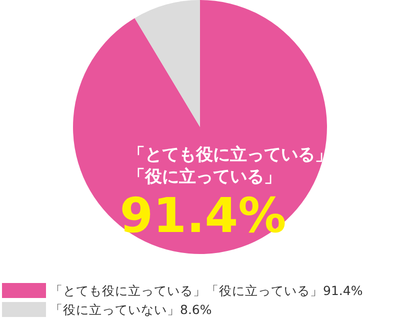 The image size is (400, 320). I want to click on legend-label: 「役に立っていない」8.6%, so click(131, 309).